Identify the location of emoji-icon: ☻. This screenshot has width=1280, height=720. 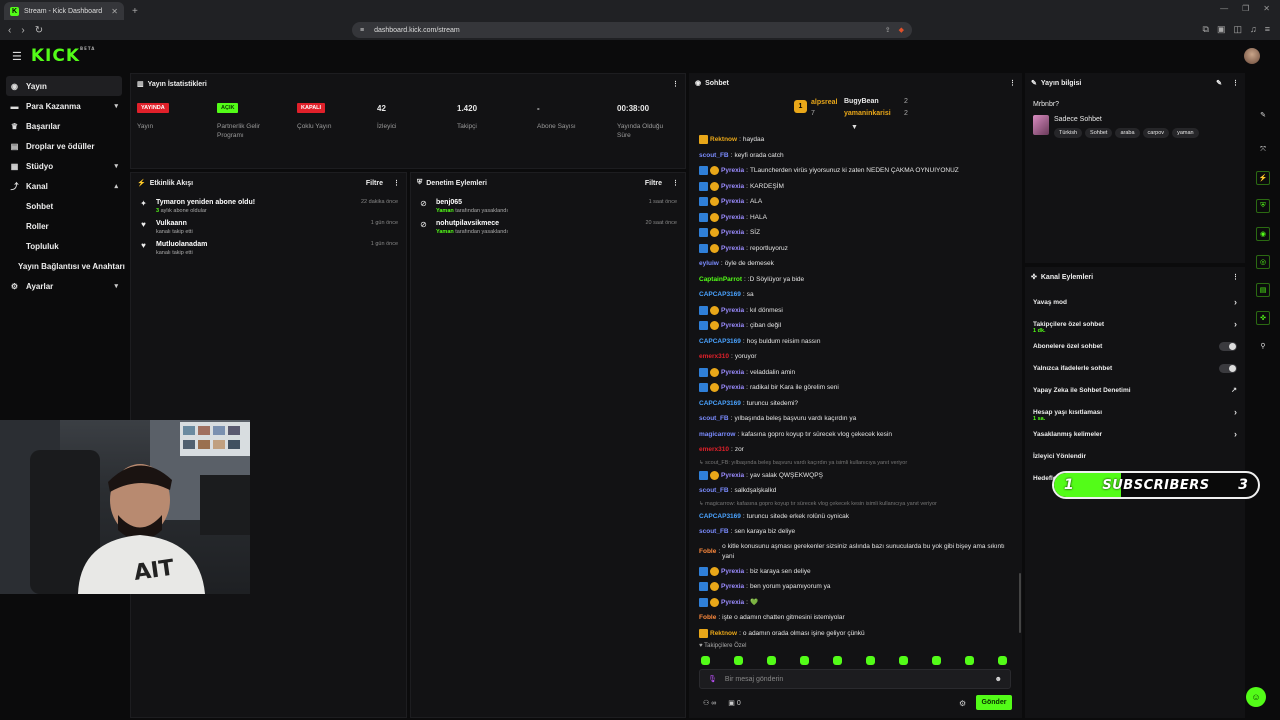
(998, 679).